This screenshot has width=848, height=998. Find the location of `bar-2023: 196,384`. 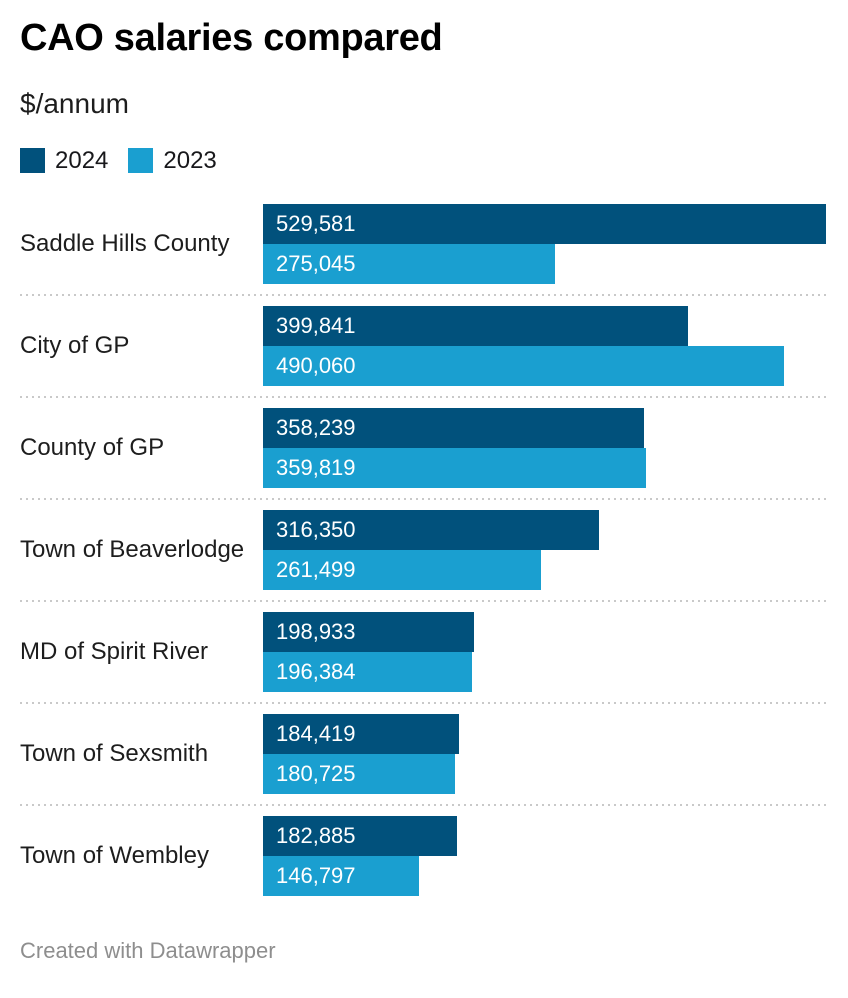

bar-2023: 196,384 is located at coordinates (367, 672).